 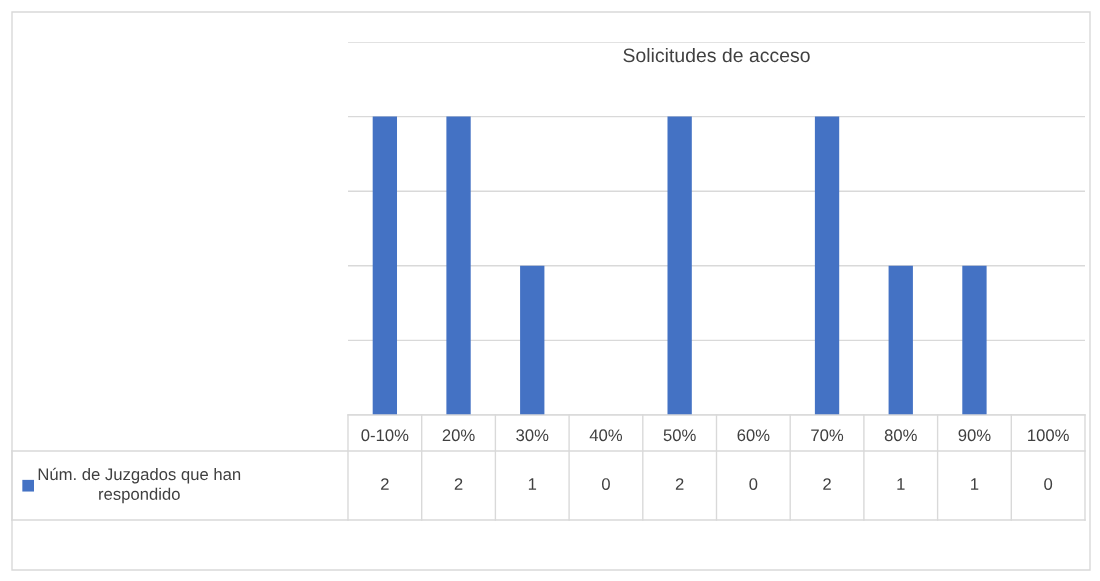 What do you see at coordinates (753, 435) in the screenshot?
I see `x-tick-label: 60%` at bounding box center [753, 435].